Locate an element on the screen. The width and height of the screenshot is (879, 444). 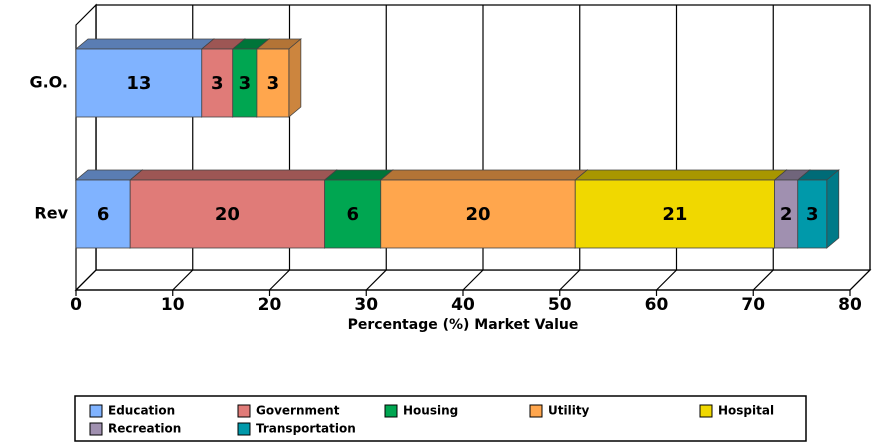
legend-box is located at coordinates (440, 418).